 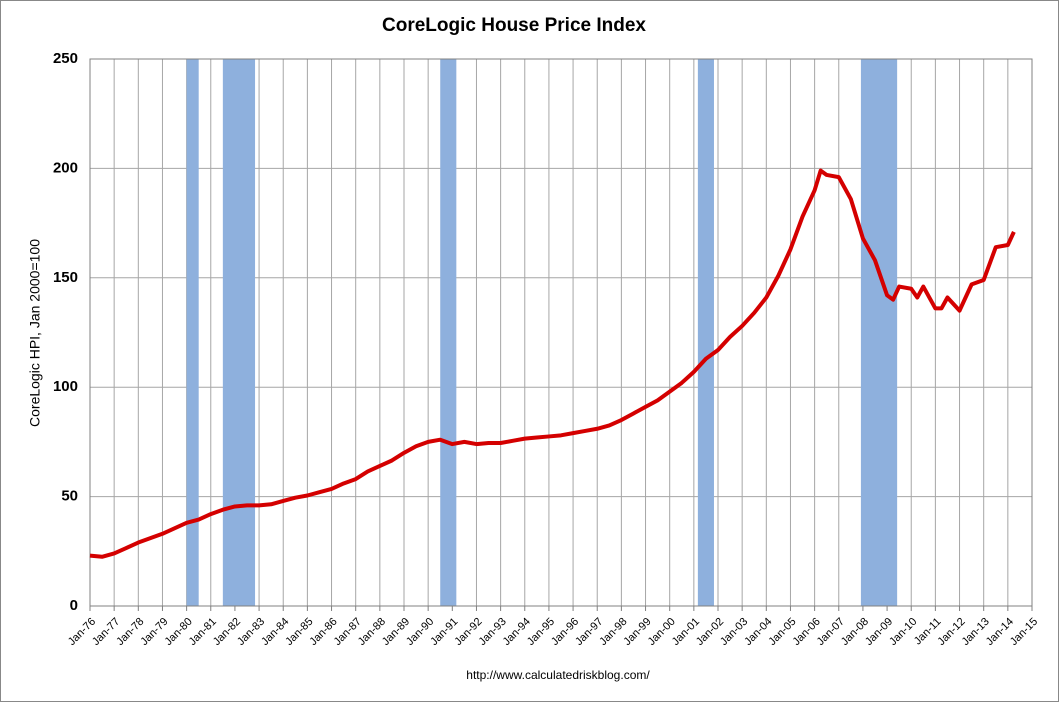 What do you see at coordinates (514, 25) in the screenshot?
I see `chart-title: CoreLogic House Price Index` at bounding box center [514, 25].